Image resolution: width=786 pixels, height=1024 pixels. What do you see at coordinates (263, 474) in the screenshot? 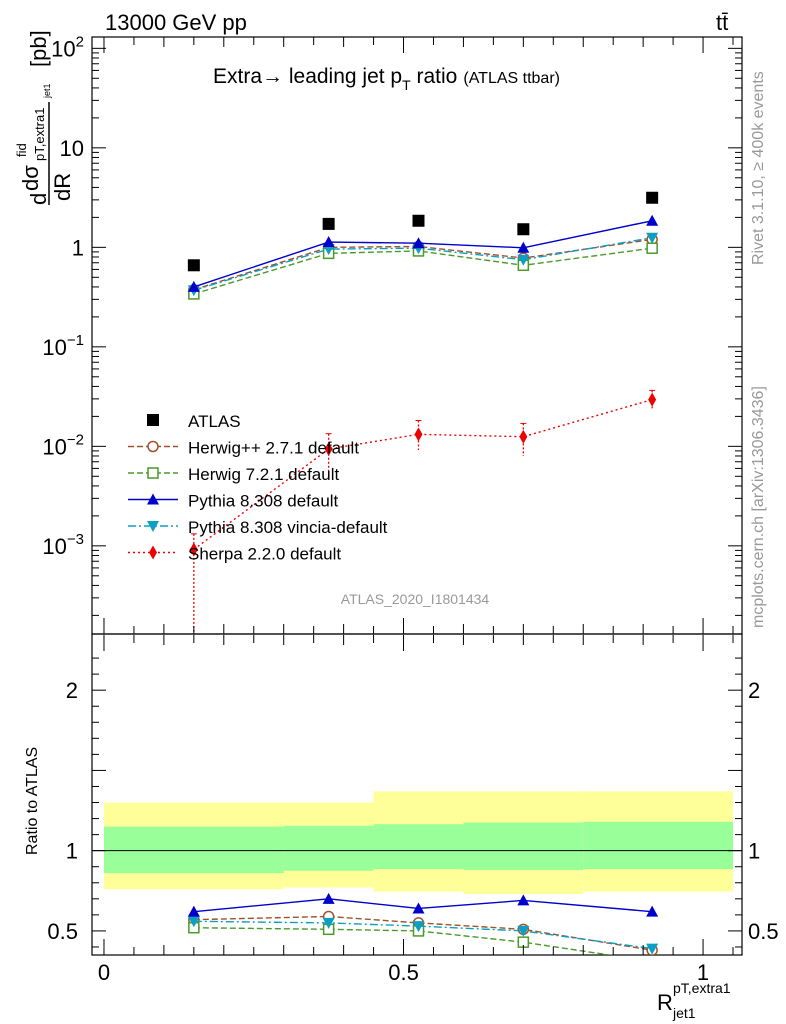
I see `legend-label: Herwig 7.2.1 default` at bounding box center [263, 474].